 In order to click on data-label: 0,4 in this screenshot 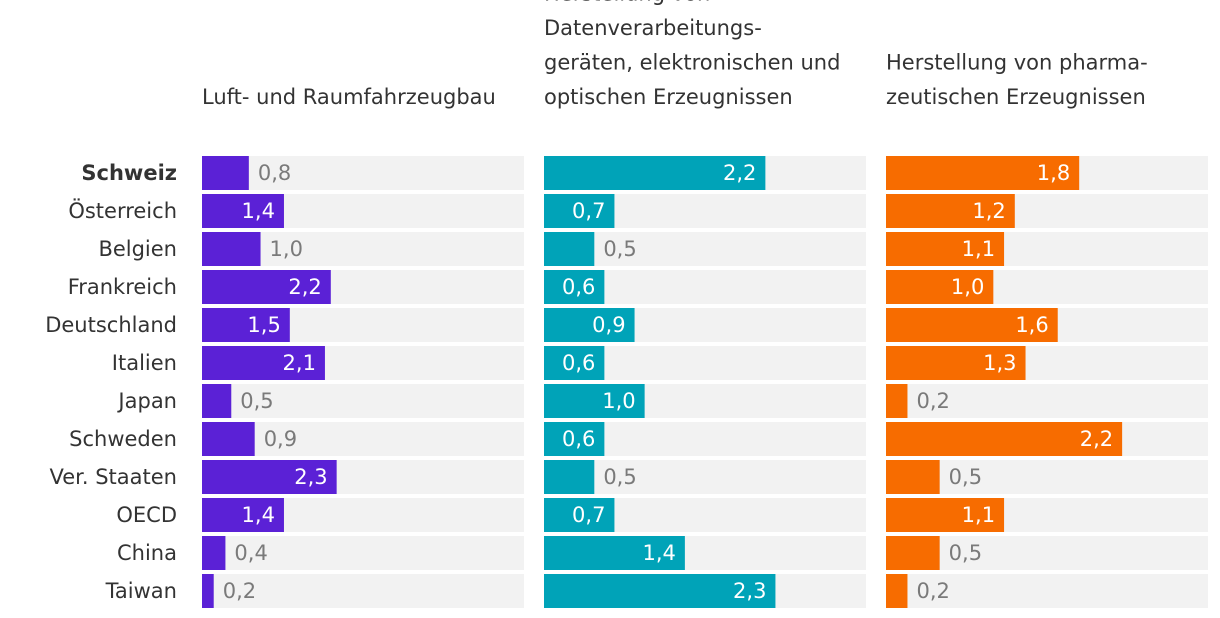, I will do `click(250, 553)`.